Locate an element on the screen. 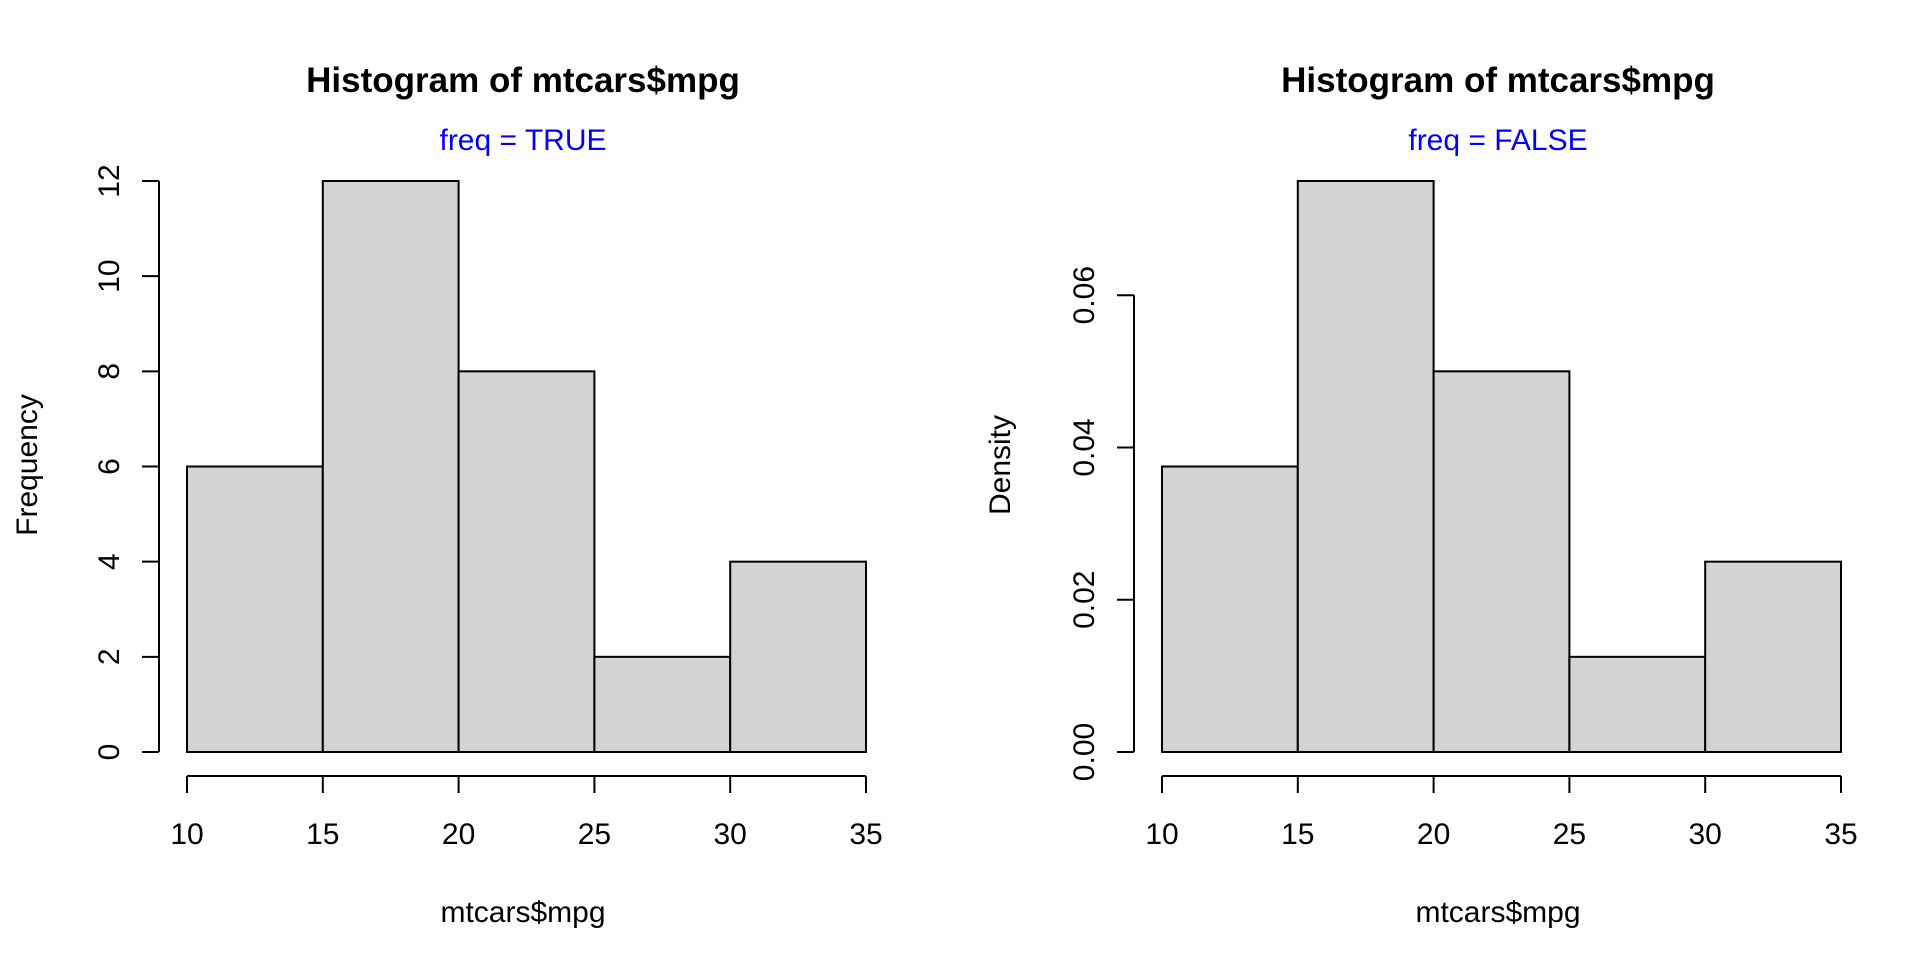 The image size is (1920, 960). y-tick-label: 10 is located at coordinates (109, 275).